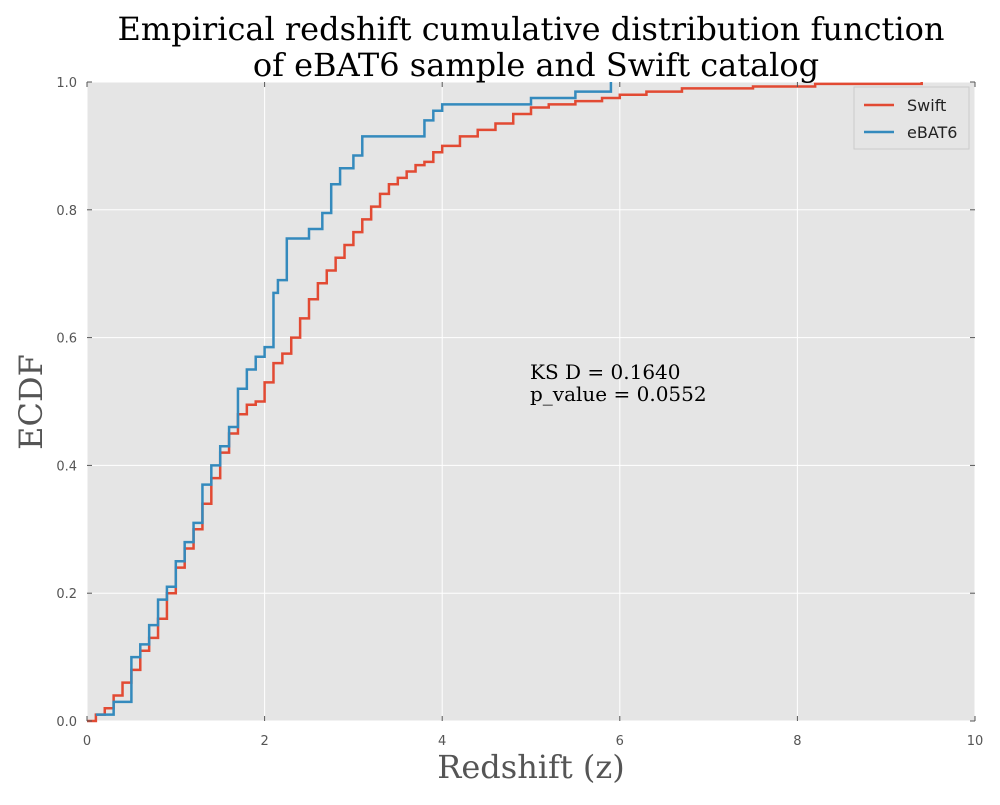  What do you see at coordinates (530, 767) in the screenshot?
I see `x-axis-label: Redshift (z)` at bounding box center [530, 767].